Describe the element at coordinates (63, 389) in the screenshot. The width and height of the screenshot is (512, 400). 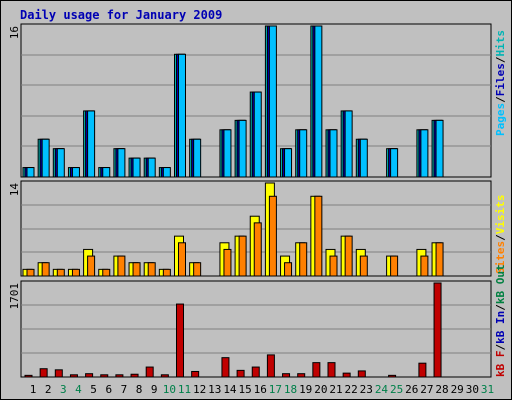
I see `x-tick-label: 3` at that location.